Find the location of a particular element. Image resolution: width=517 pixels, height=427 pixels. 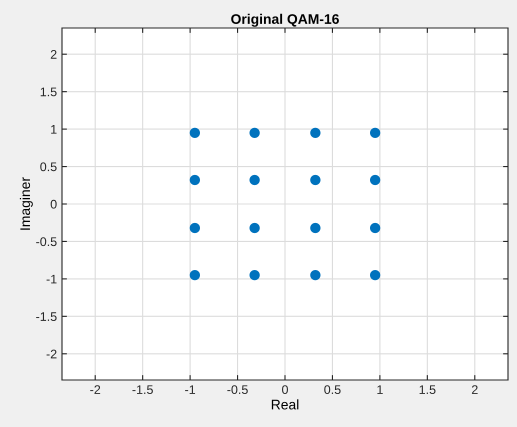

x-tick-label: -1.5 is located at coordinates (142, 389).